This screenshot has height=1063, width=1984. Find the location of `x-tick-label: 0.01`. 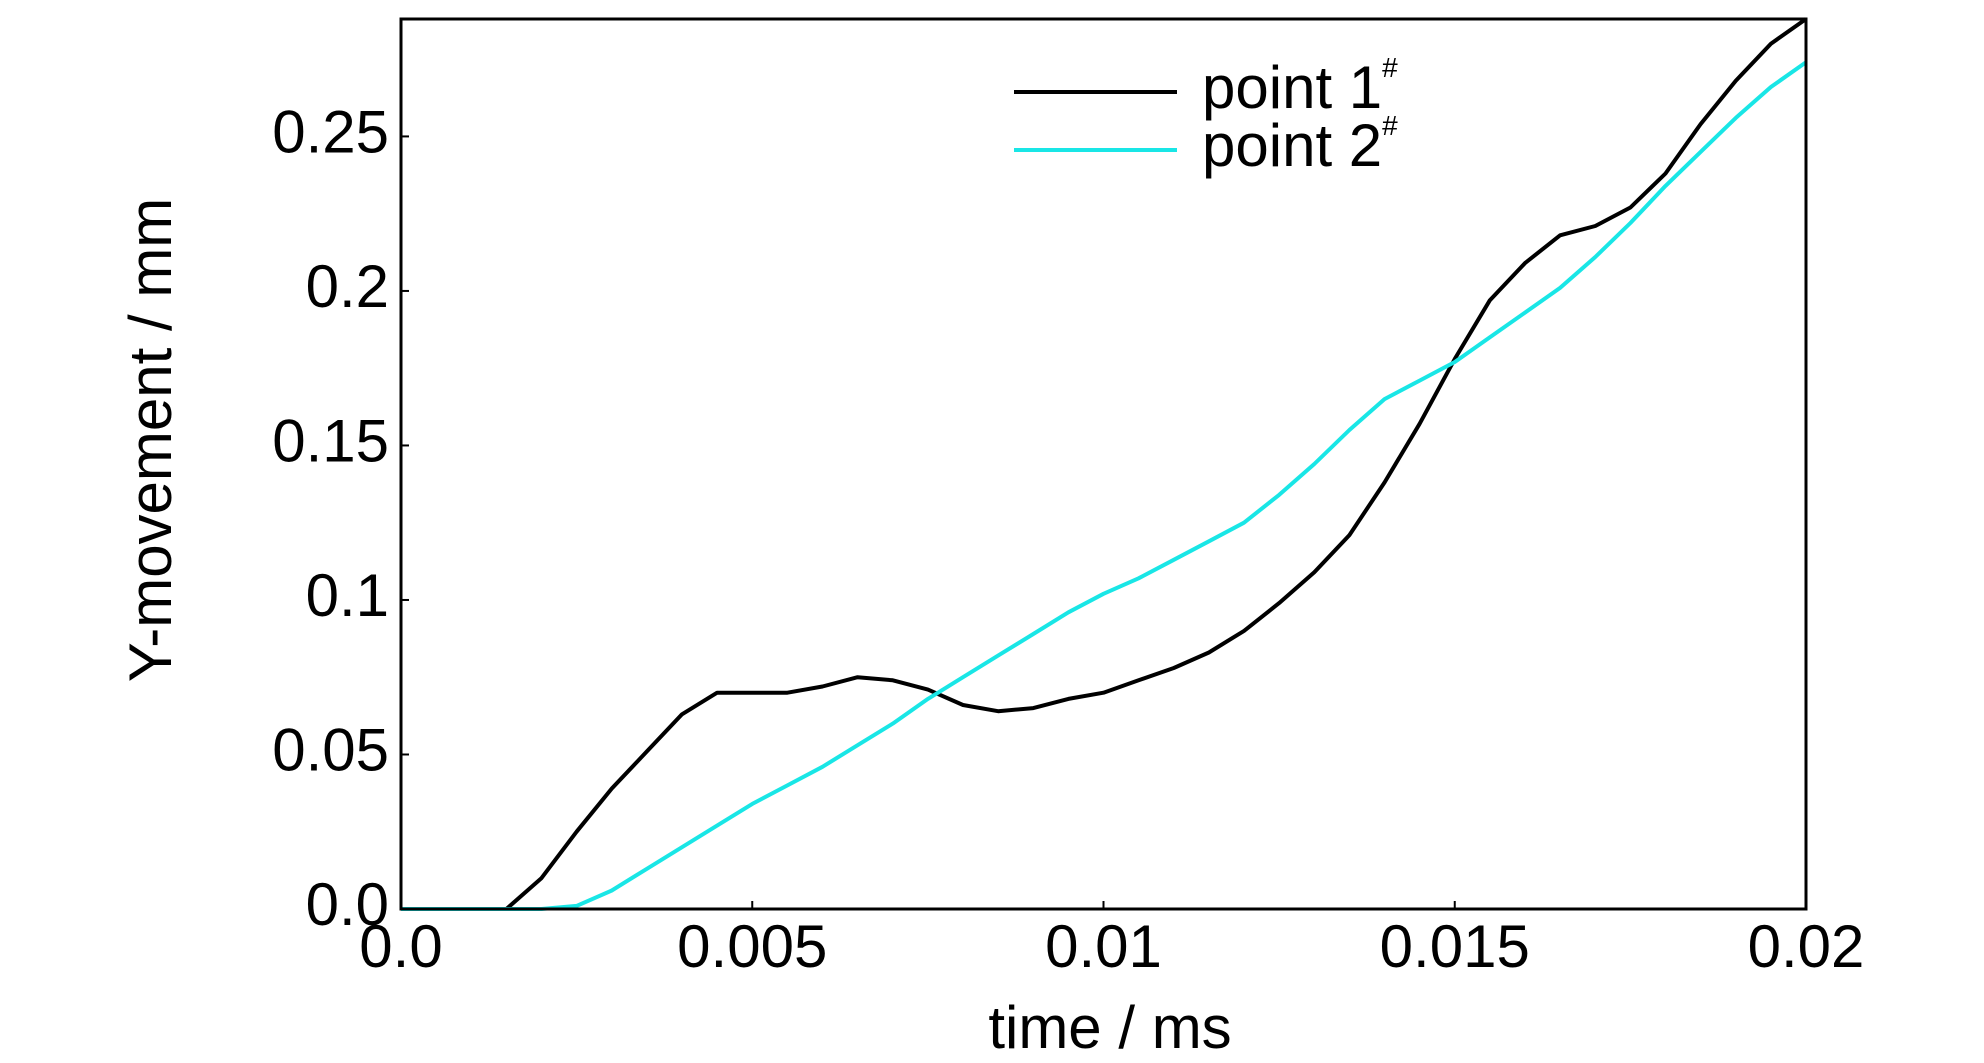

x-tick-label: 0.01 is located at coordinates (1103, 946).